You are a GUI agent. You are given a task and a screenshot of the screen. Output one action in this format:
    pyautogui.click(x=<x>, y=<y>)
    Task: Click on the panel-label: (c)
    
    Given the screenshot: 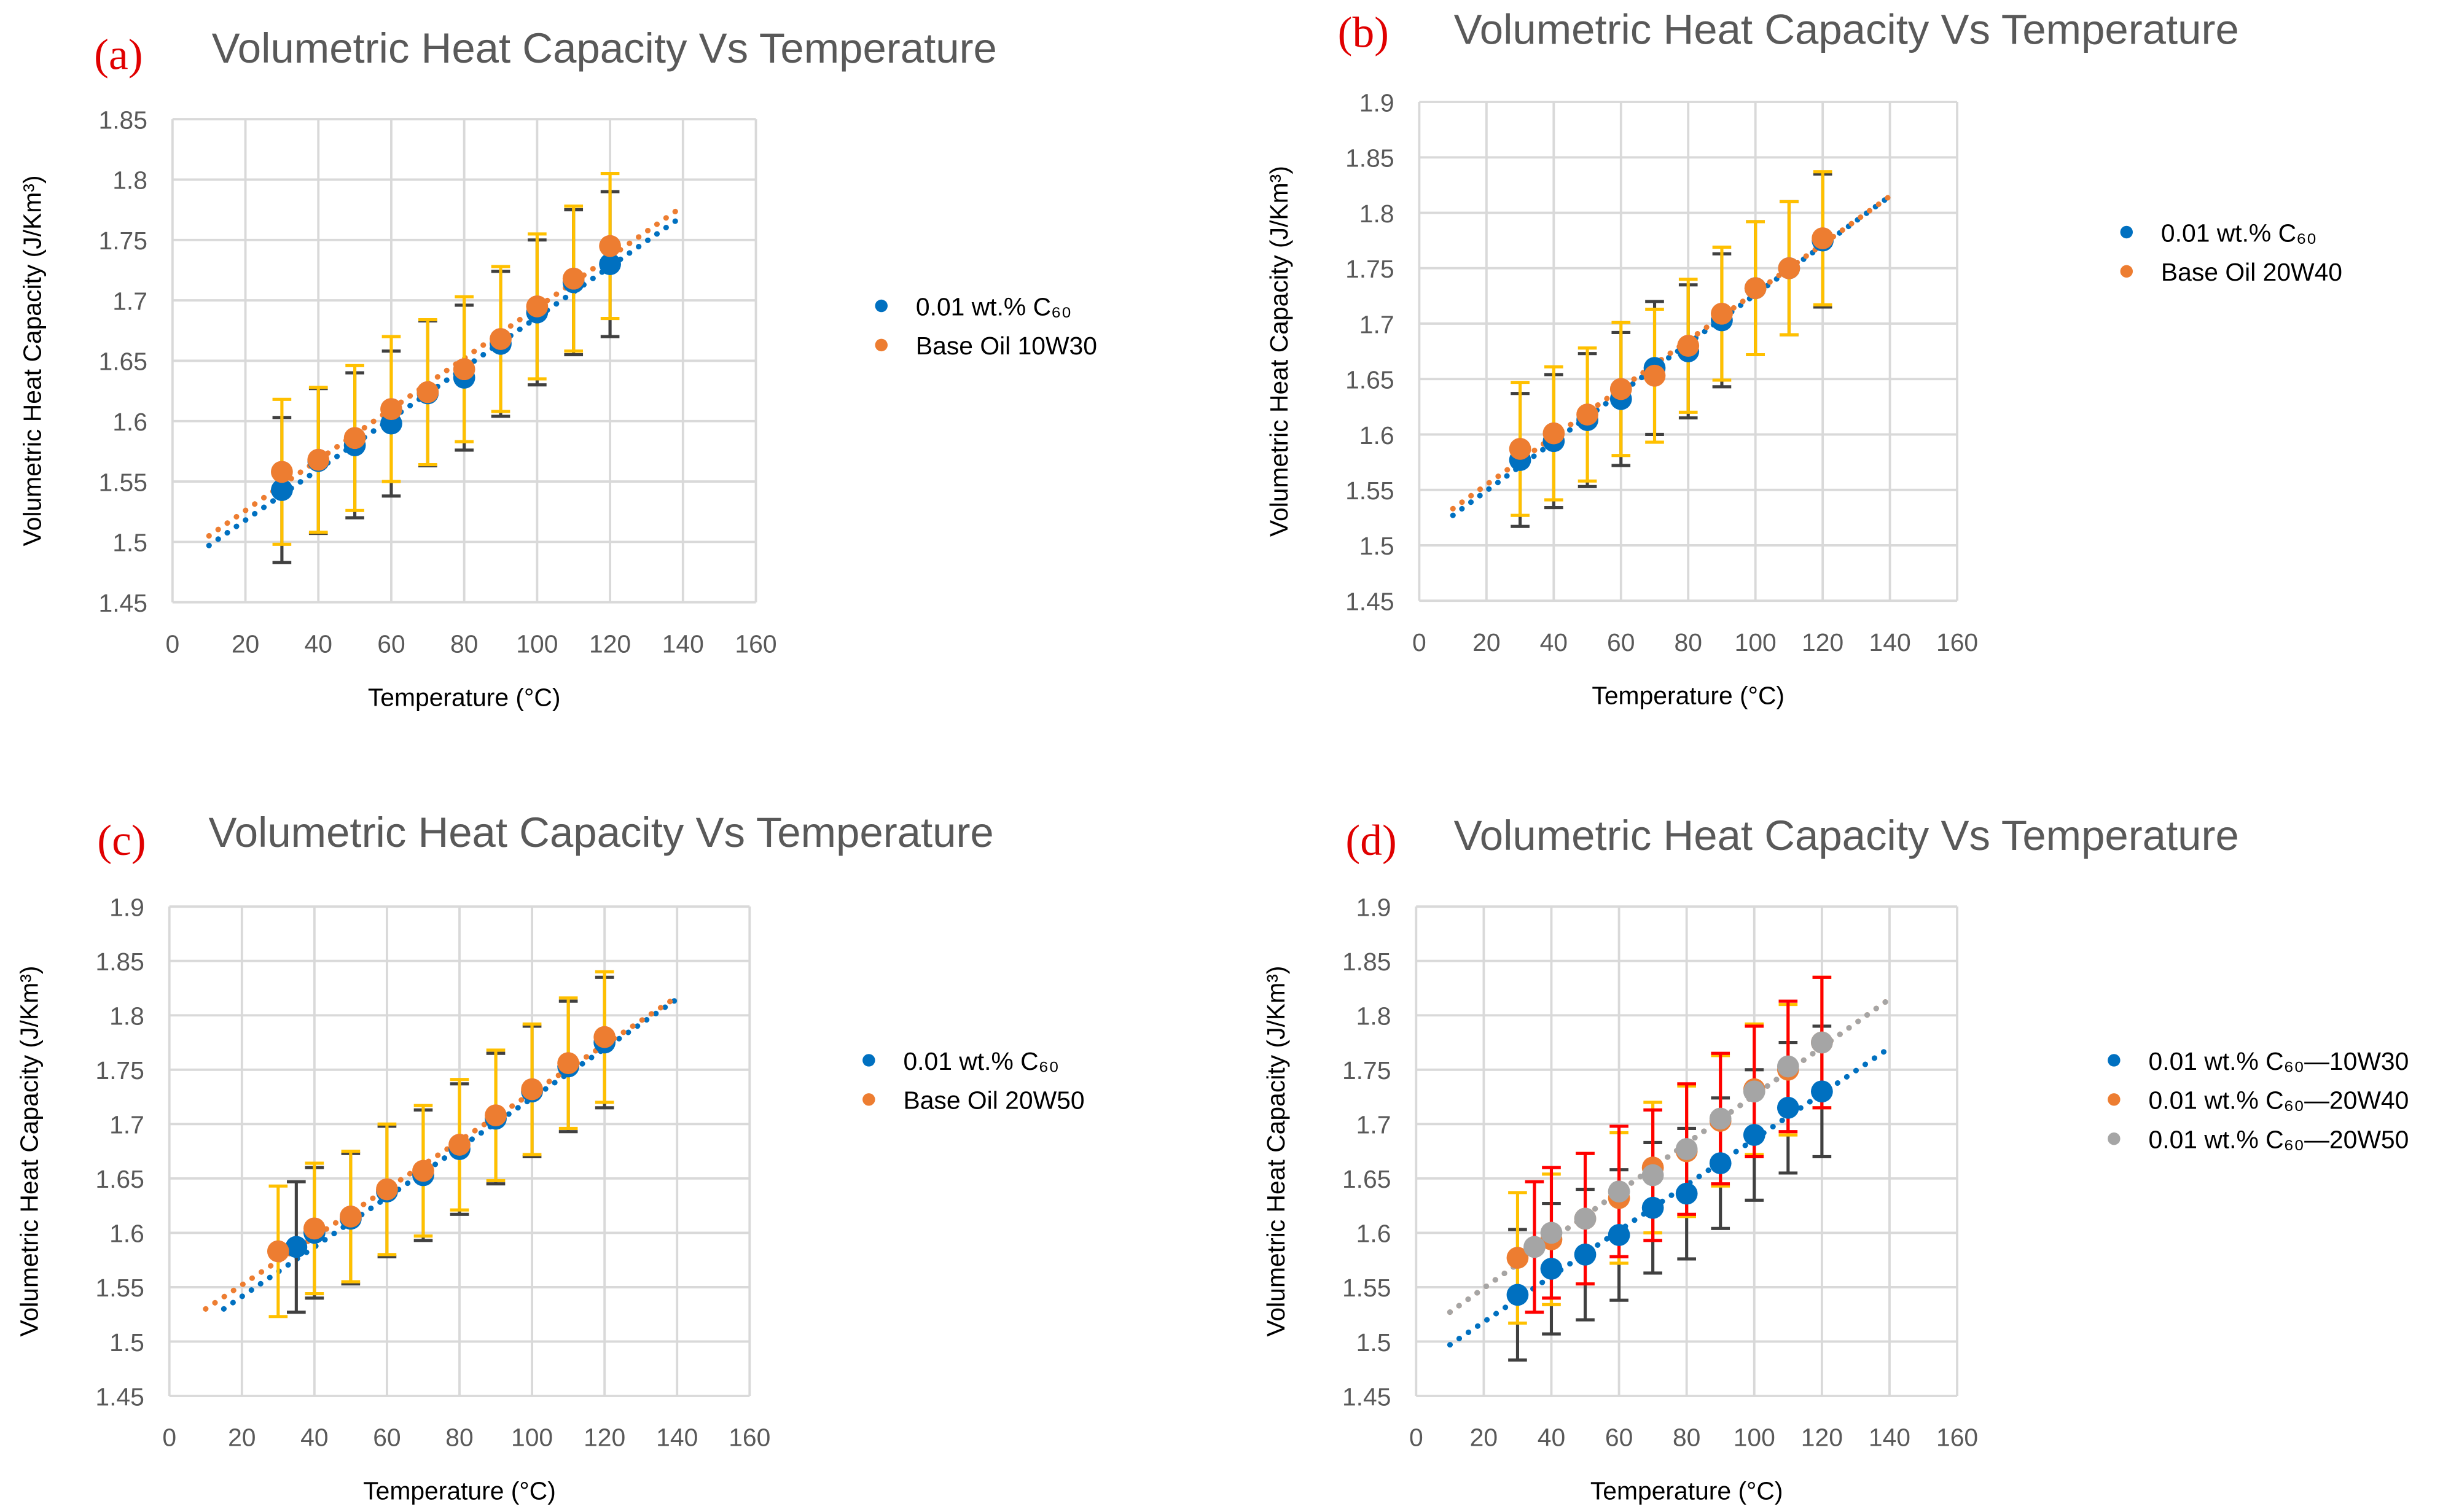 What is the action you would take?
    pyautogui.click(x=121, y=840)
    